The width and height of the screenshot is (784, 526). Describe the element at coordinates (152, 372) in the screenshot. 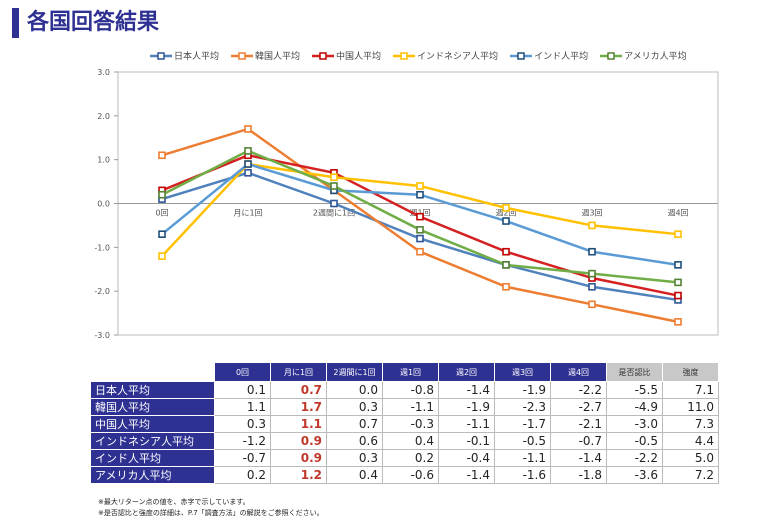

I see `table-corner` at that location.